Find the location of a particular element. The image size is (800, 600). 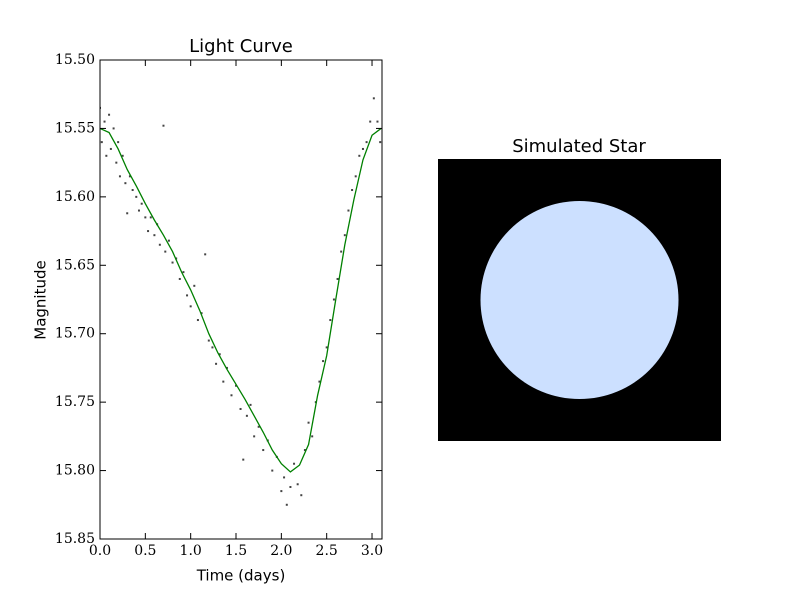

y-axis-label: Magnitude is located at coordinates (41, 299).